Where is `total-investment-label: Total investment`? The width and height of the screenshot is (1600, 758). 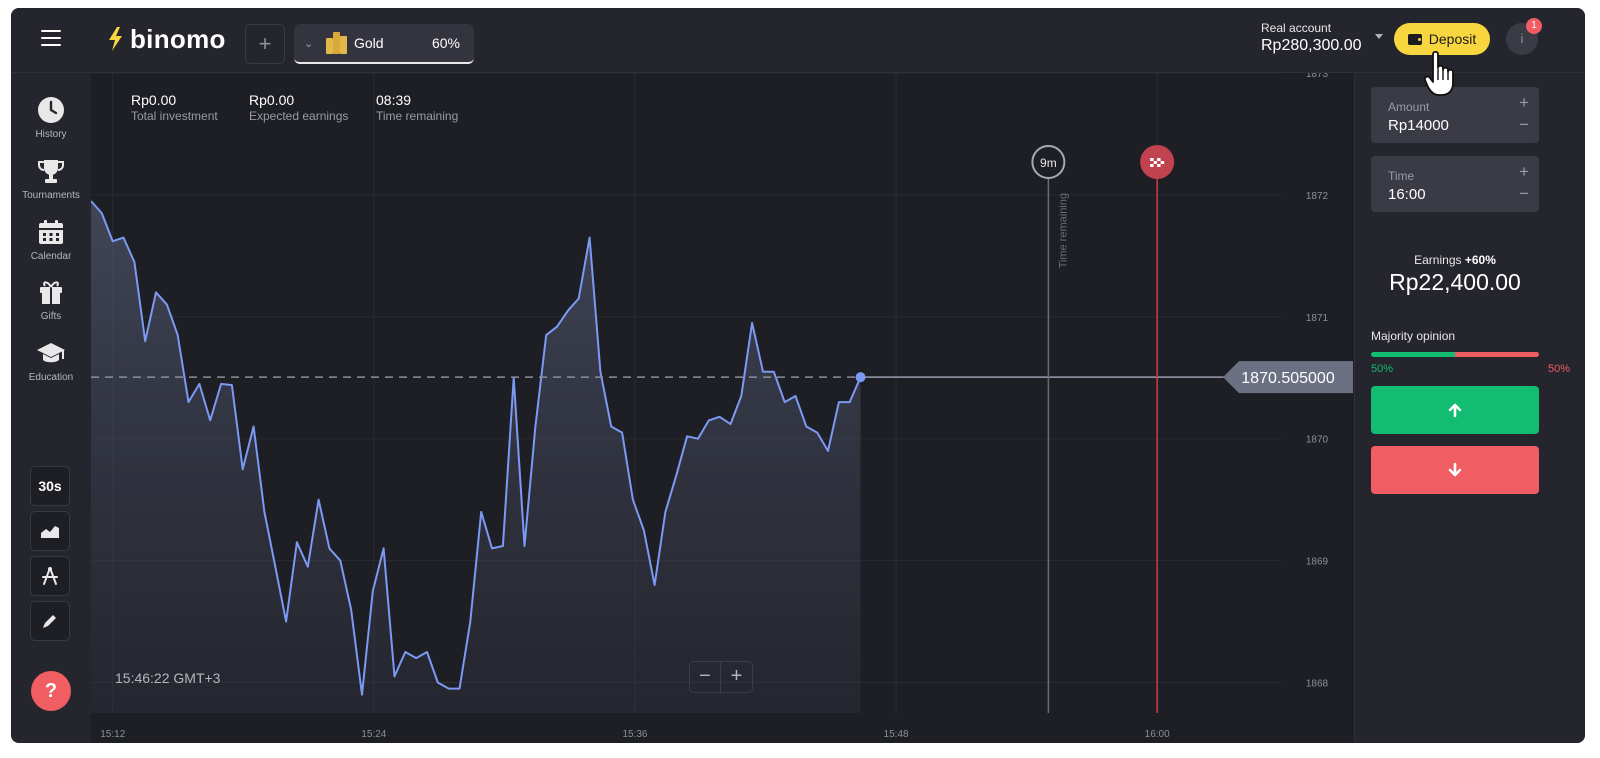 total-investment-label: Total investment is located at coordinates (174, 116).